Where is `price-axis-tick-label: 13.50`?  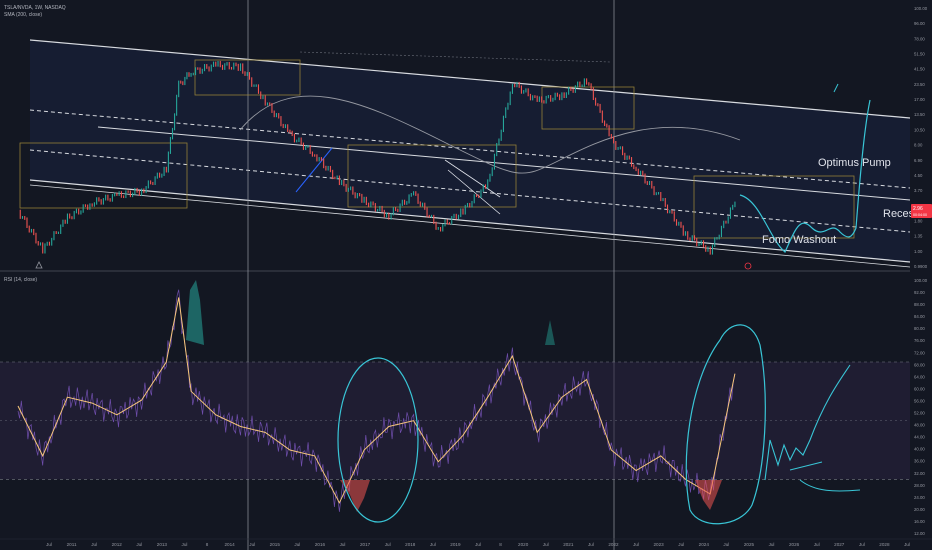
price-axis-tick-label: 13.50 is located at coordinates (919, 114).